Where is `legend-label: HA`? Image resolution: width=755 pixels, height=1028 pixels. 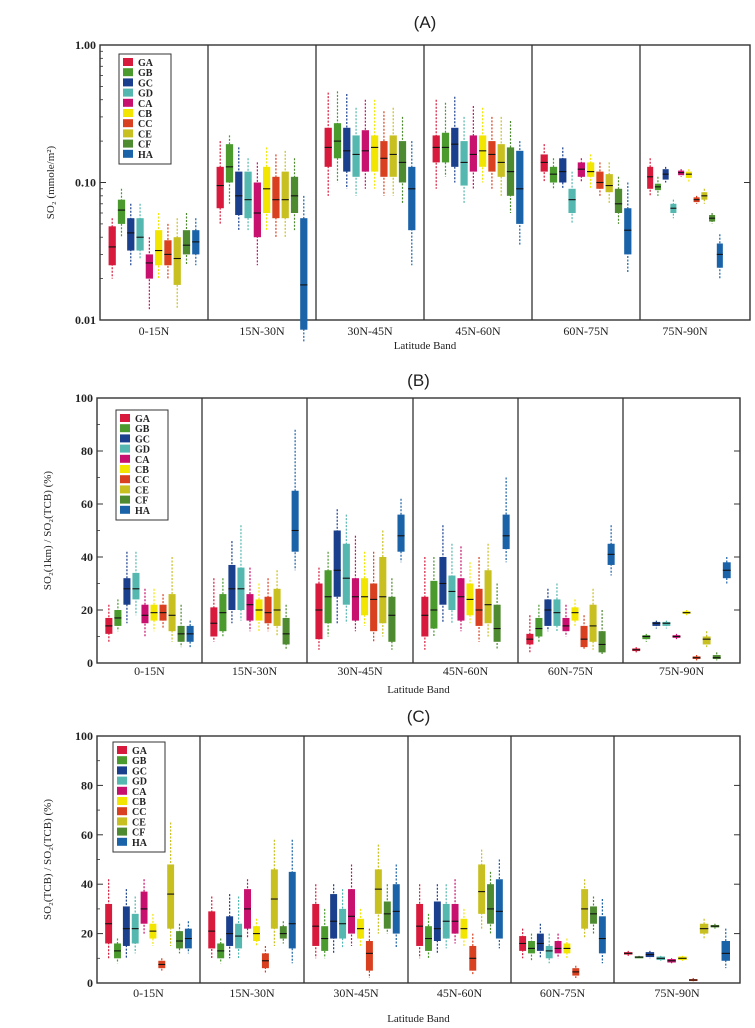
legend-label: HA is located at coordinates (140, 843).